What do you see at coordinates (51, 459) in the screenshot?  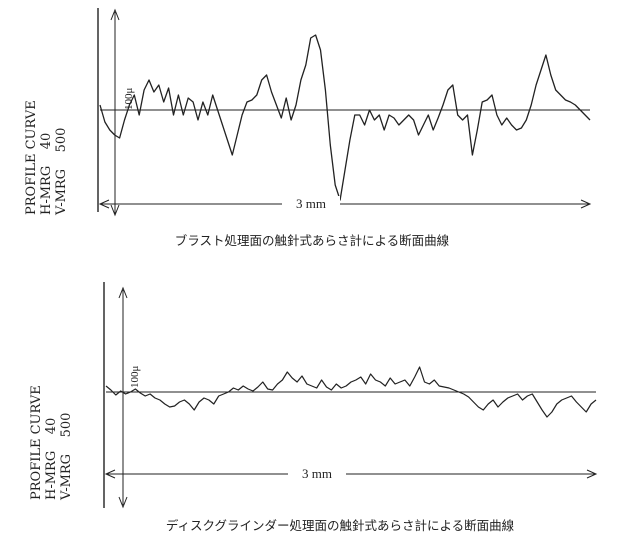 I see `chart1-ylabel-line-2: H-MRG 40` at bounding box center [51, 459].